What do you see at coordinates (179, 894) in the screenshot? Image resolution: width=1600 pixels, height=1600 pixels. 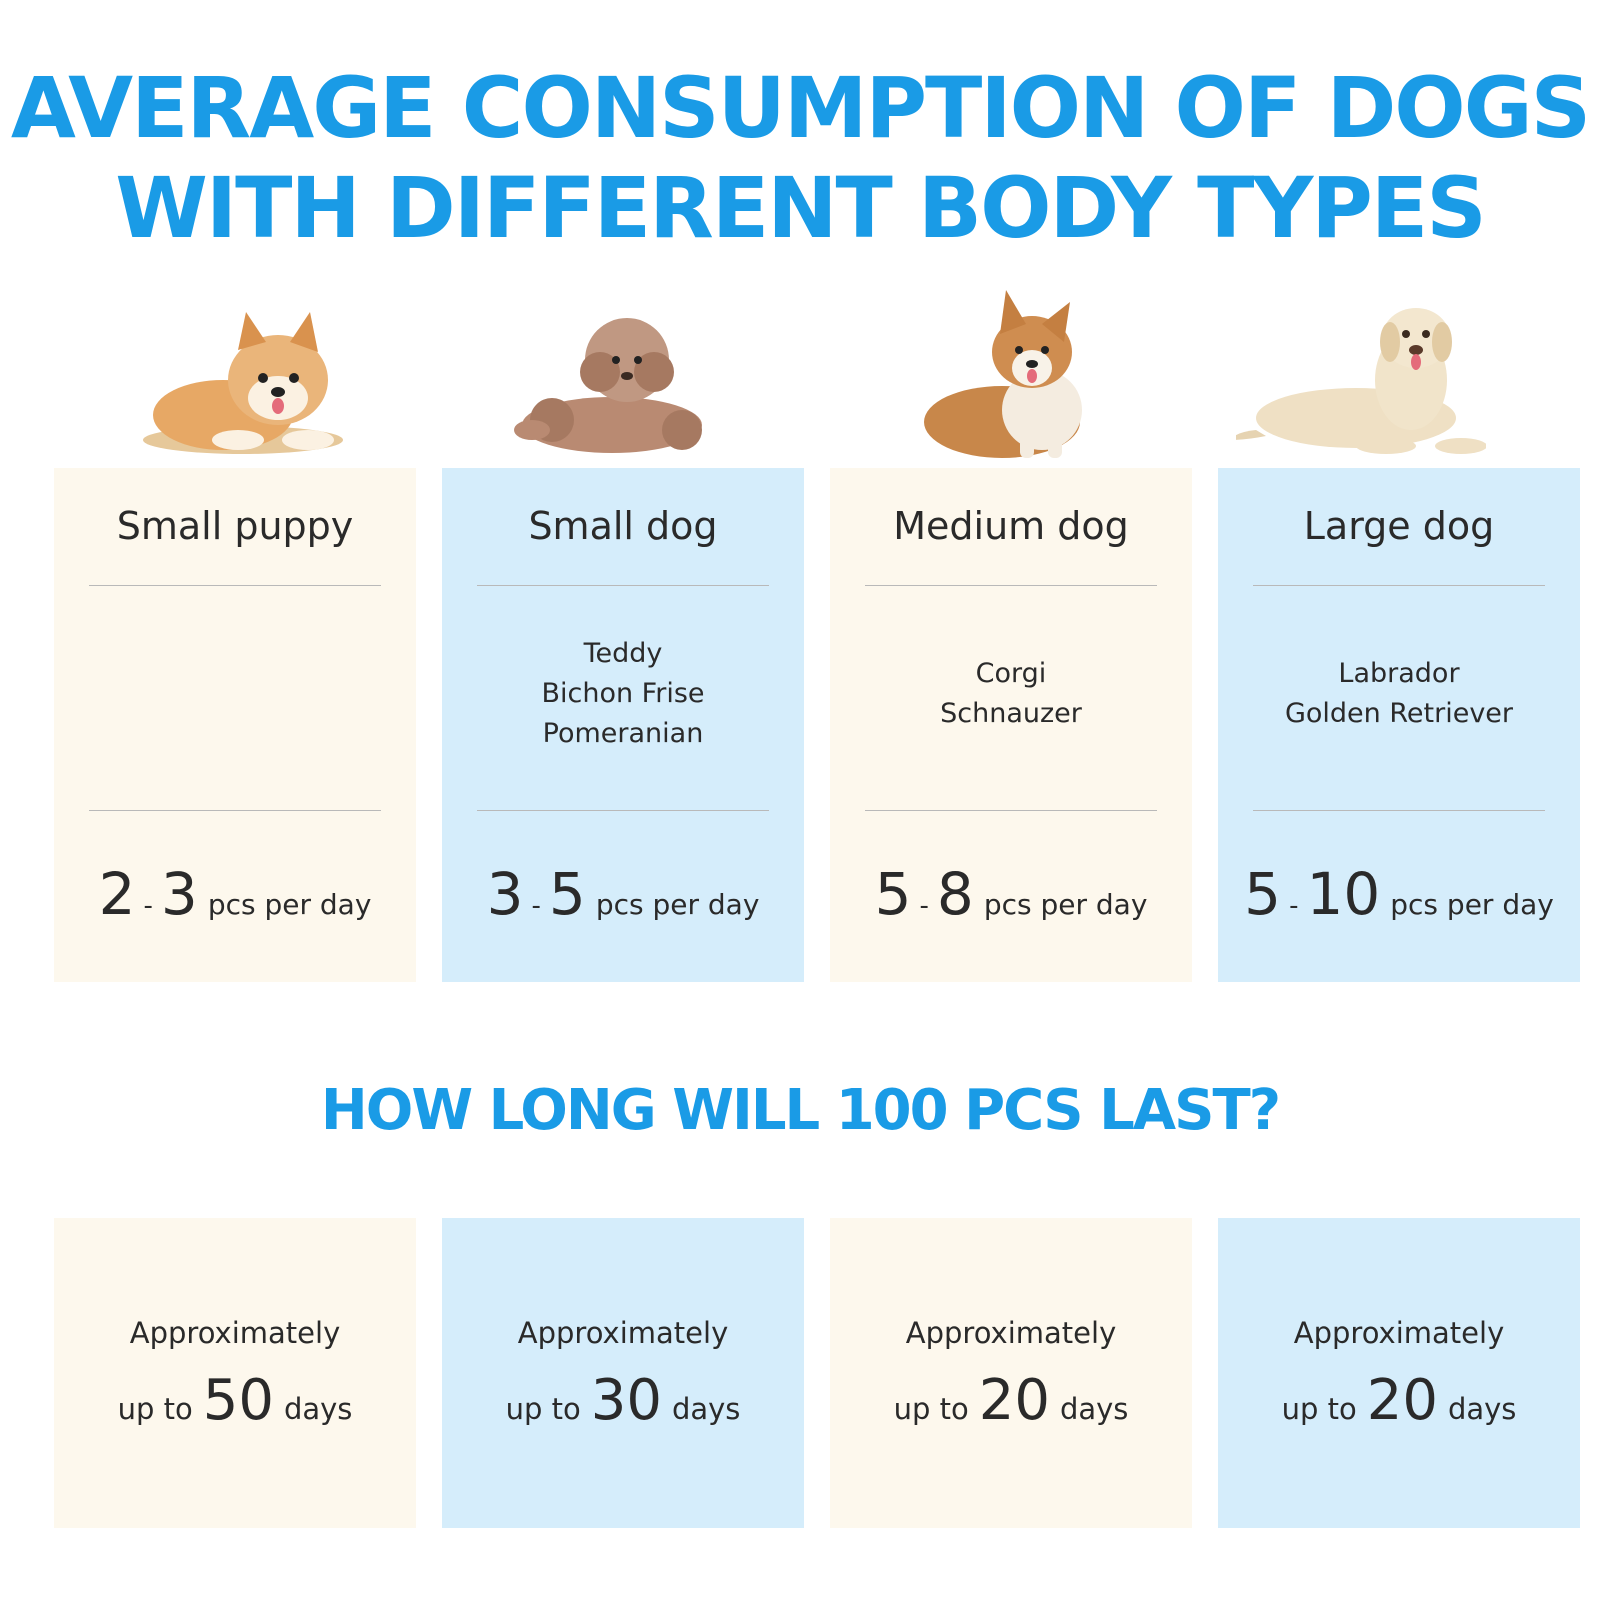 I see `rate-max: 3` at bounding box center [179, 894].